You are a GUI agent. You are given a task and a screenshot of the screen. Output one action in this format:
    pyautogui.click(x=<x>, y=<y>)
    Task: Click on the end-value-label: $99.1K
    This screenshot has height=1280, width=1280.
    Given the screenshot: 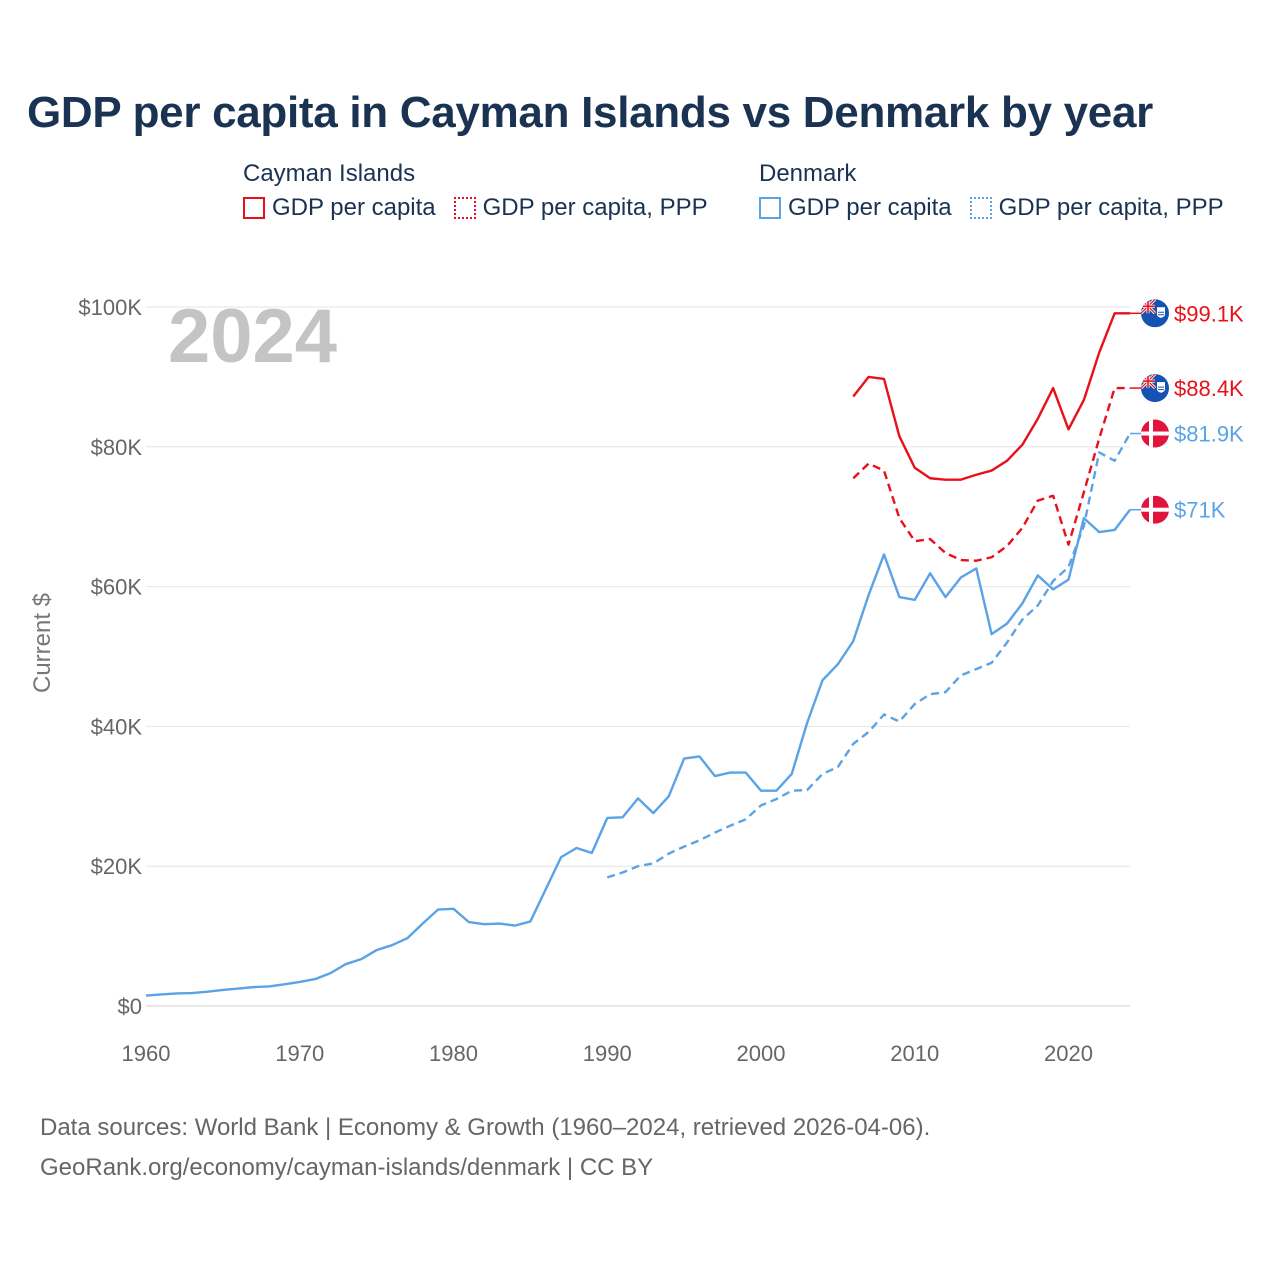 What is the action you would take?
    pyautogui.click(x=1209, y=313)
    